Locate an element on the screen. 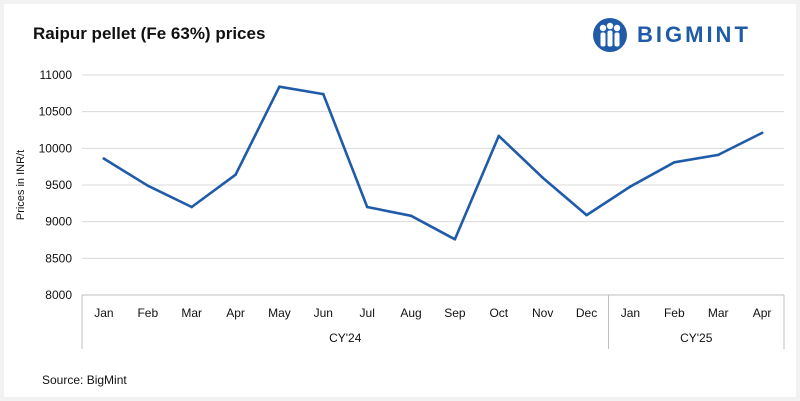 This screenshot has height=401, width=800. source-note: Source: BigMint is located at coordinates (84, 380).